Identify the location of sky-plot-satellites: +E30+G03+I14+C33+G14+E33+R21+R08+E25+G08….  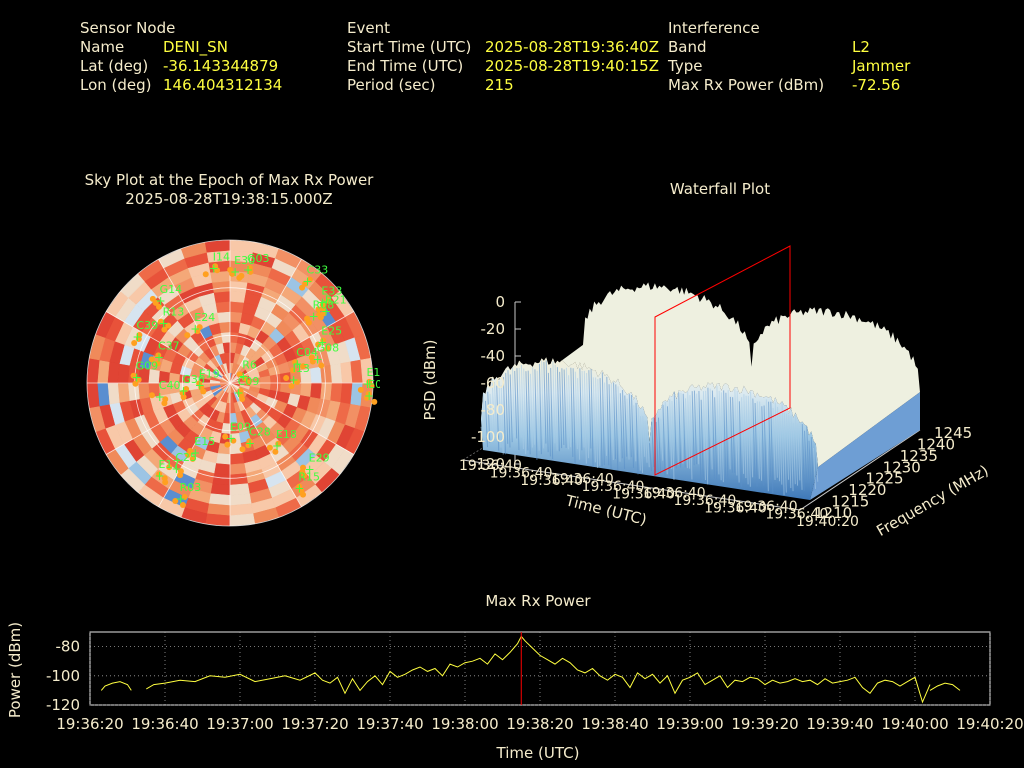
(255, 379).